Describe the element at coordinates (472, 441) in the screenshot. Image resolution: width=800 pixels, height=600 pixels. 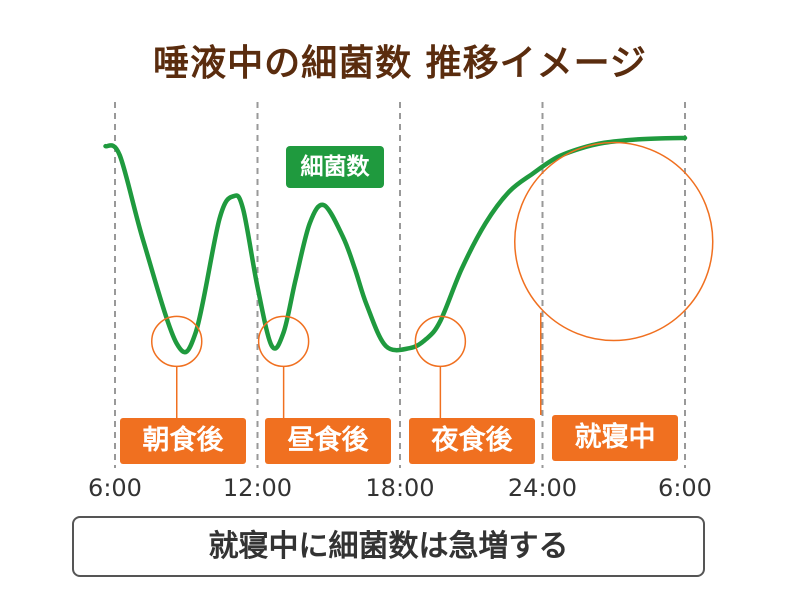
I see `annotation-label-dinner: 夜食後` at that location.